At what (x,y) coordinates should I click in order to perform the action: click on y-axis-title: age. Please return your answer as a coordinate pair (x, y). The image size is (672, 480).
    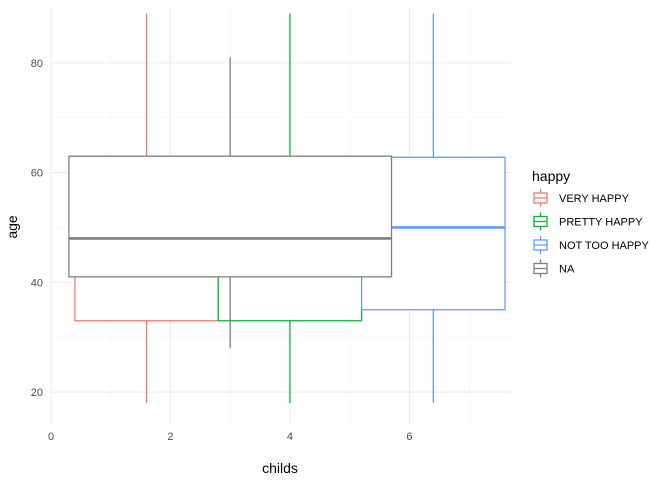
    Looking at the image, I should click on (12, 227).